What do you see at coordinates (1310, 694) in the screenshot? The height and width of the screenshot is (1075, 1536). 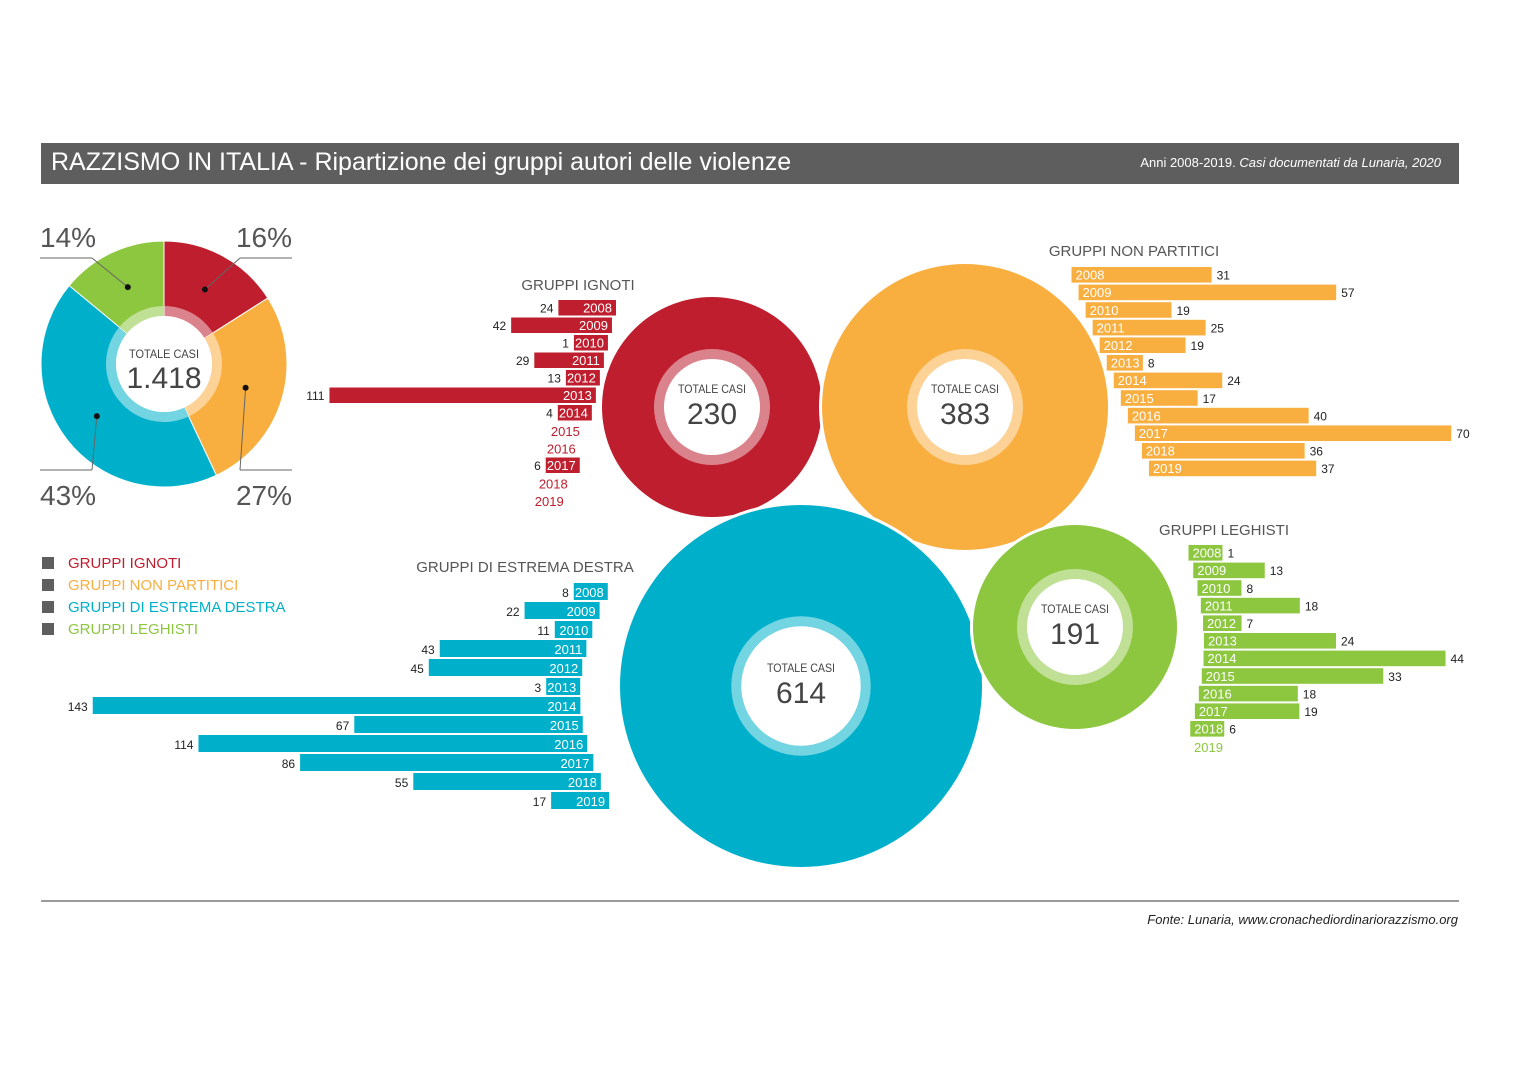 I see `bar-value-label: 18` at bounding box center [1310, 694].